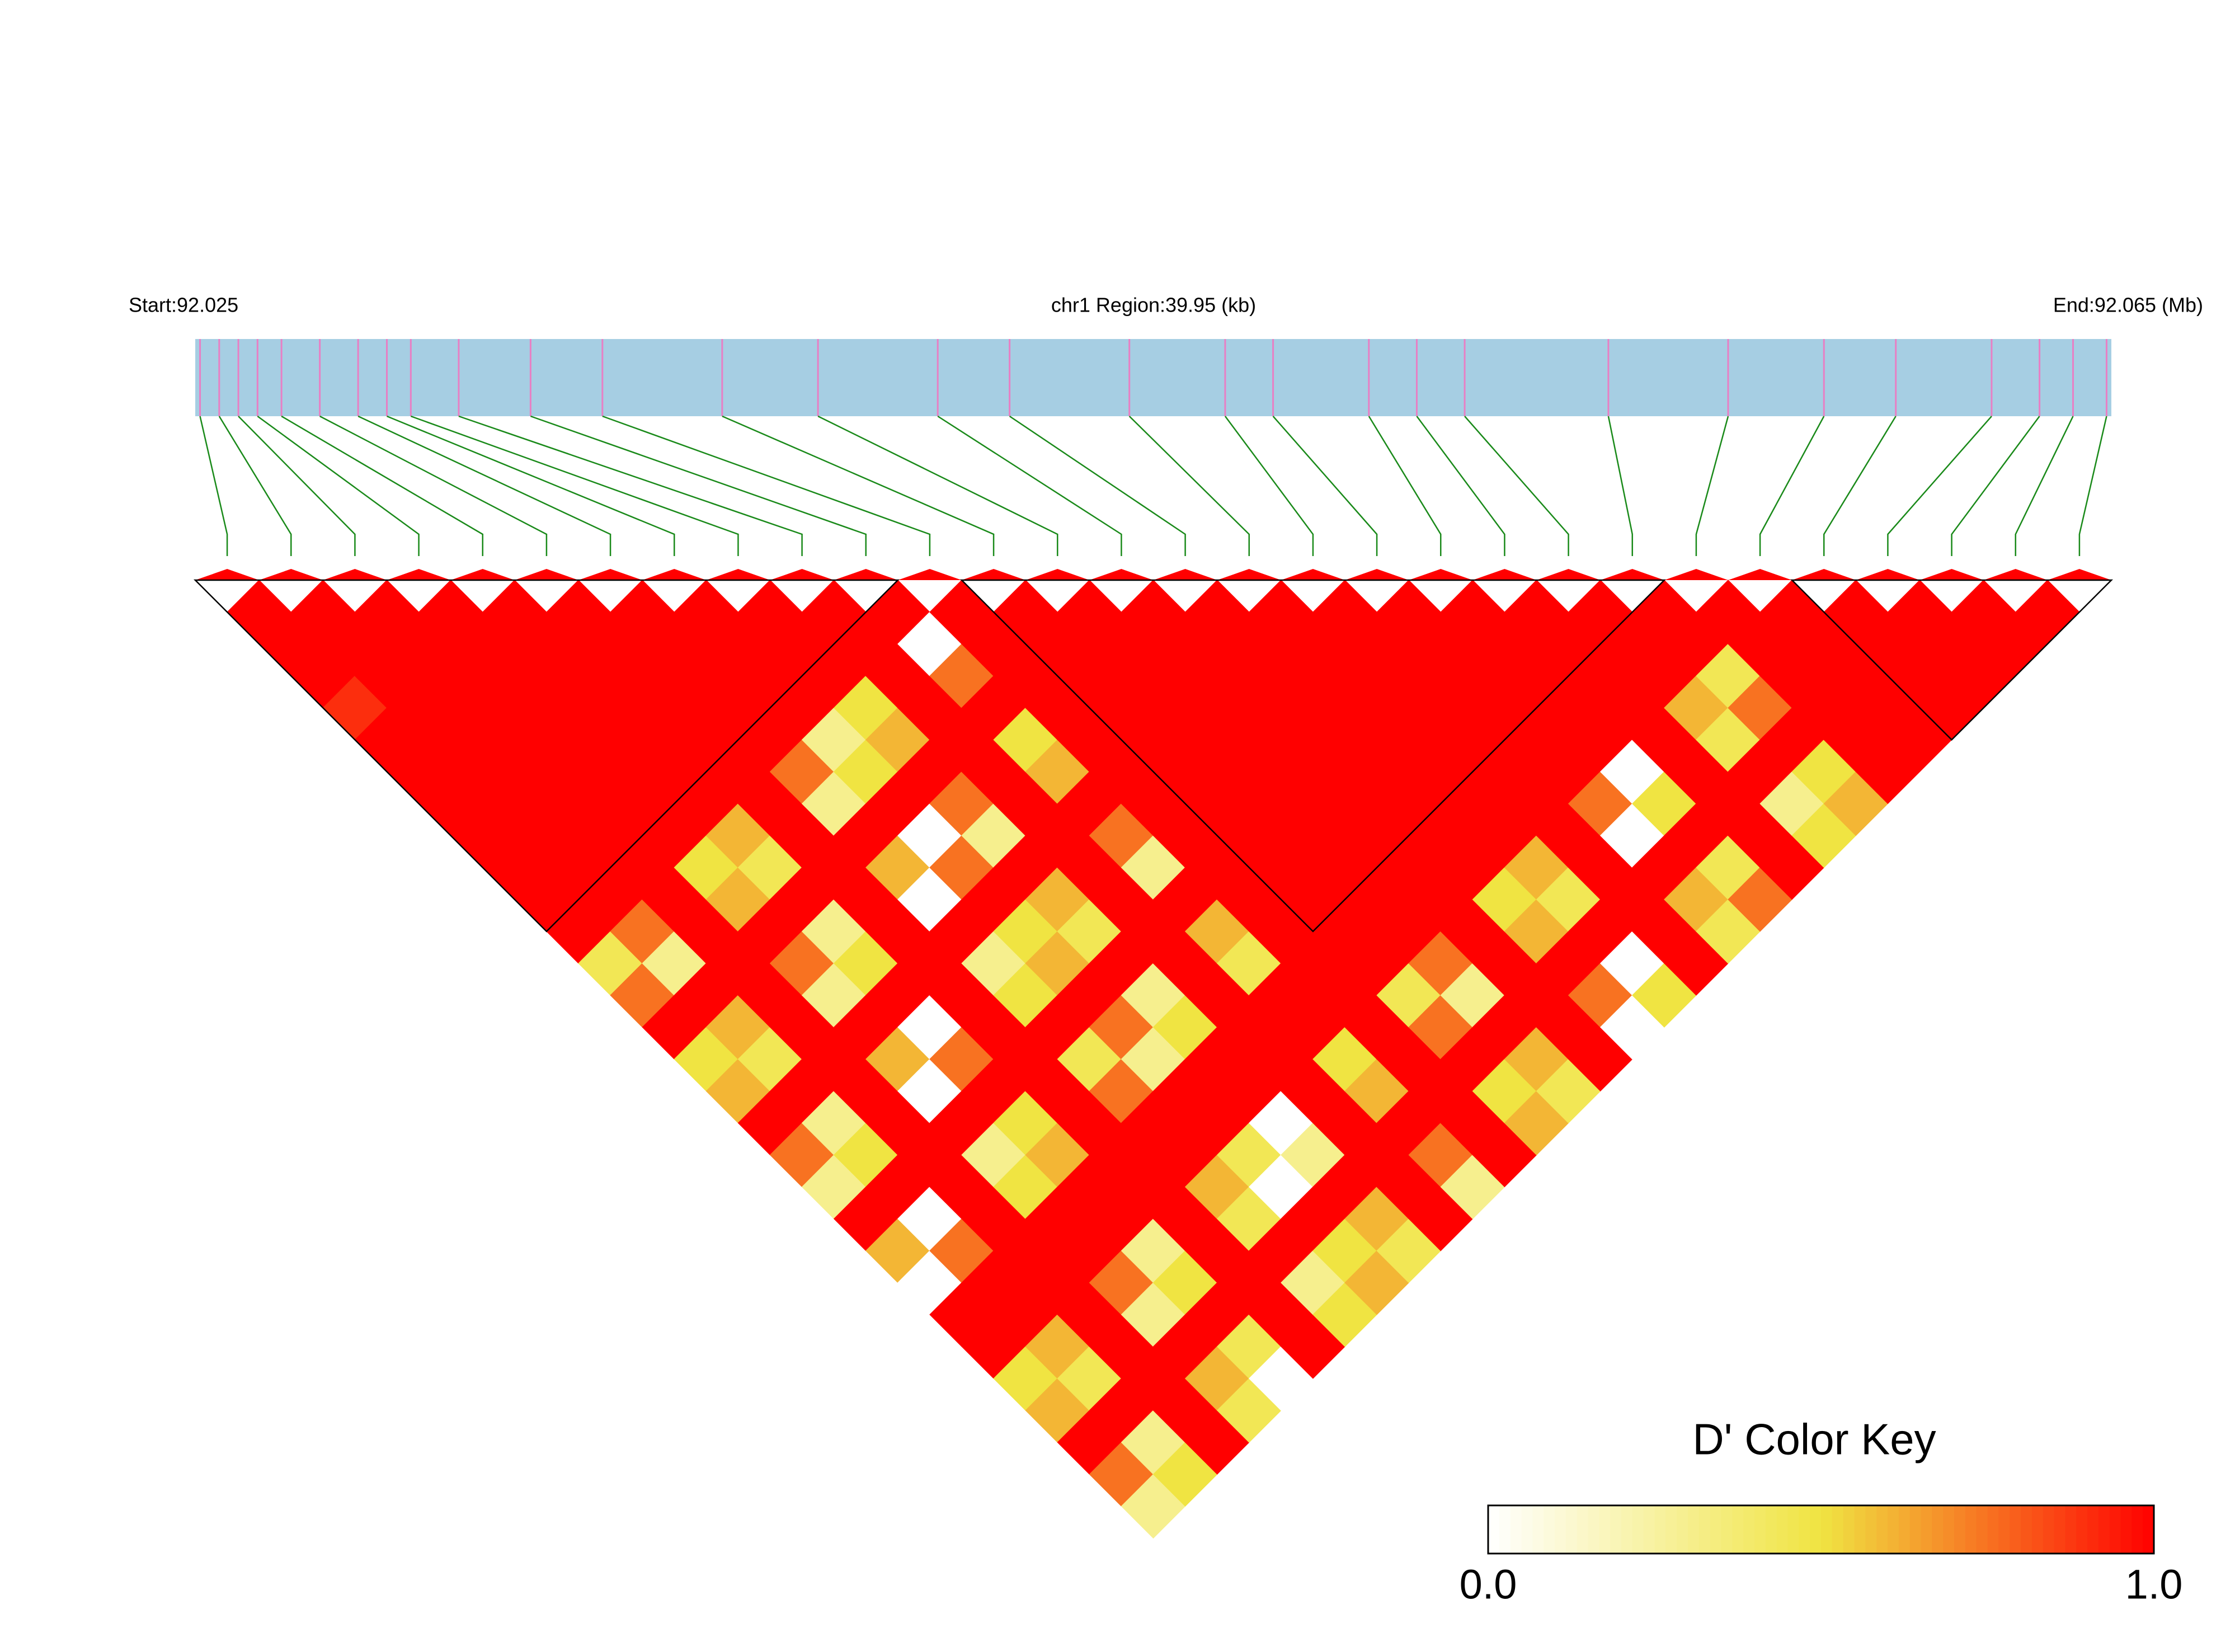  What do you see at coordinates (1153, 306) in the screenshot?
I see `region-label: chr1 Region:39.95 (kb)` at bounding box center [1153, 306].